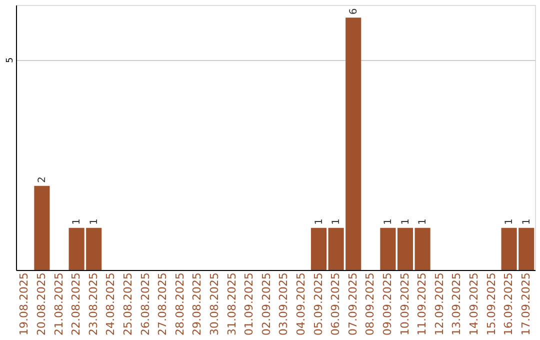  Describe the element at coordinates (59, 304) in the screenshot. I see `x-tick-label: 21.08.2025` at that location.